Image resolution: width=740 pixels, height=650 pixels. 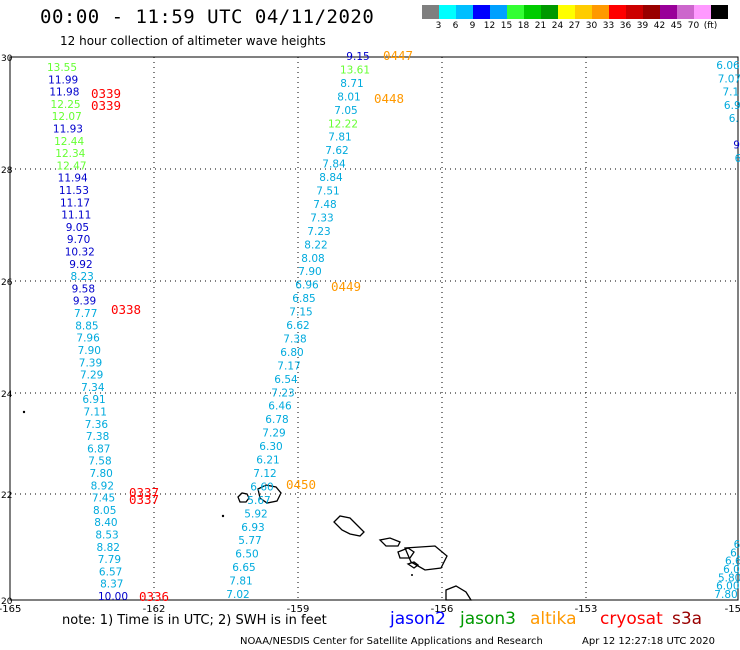 What do you see at coordinates (108, 548) in the screenshot?
I see `track-left-value: 8.82` at bounding box center [108, 548].